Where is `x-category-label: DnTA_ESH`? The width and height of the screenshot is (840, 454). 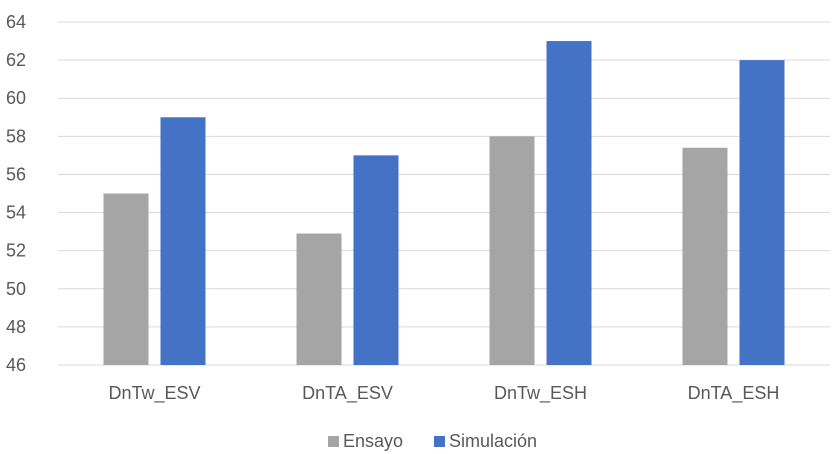
x-category-label: DnTA_ESH is located at coordinates (734, 393).